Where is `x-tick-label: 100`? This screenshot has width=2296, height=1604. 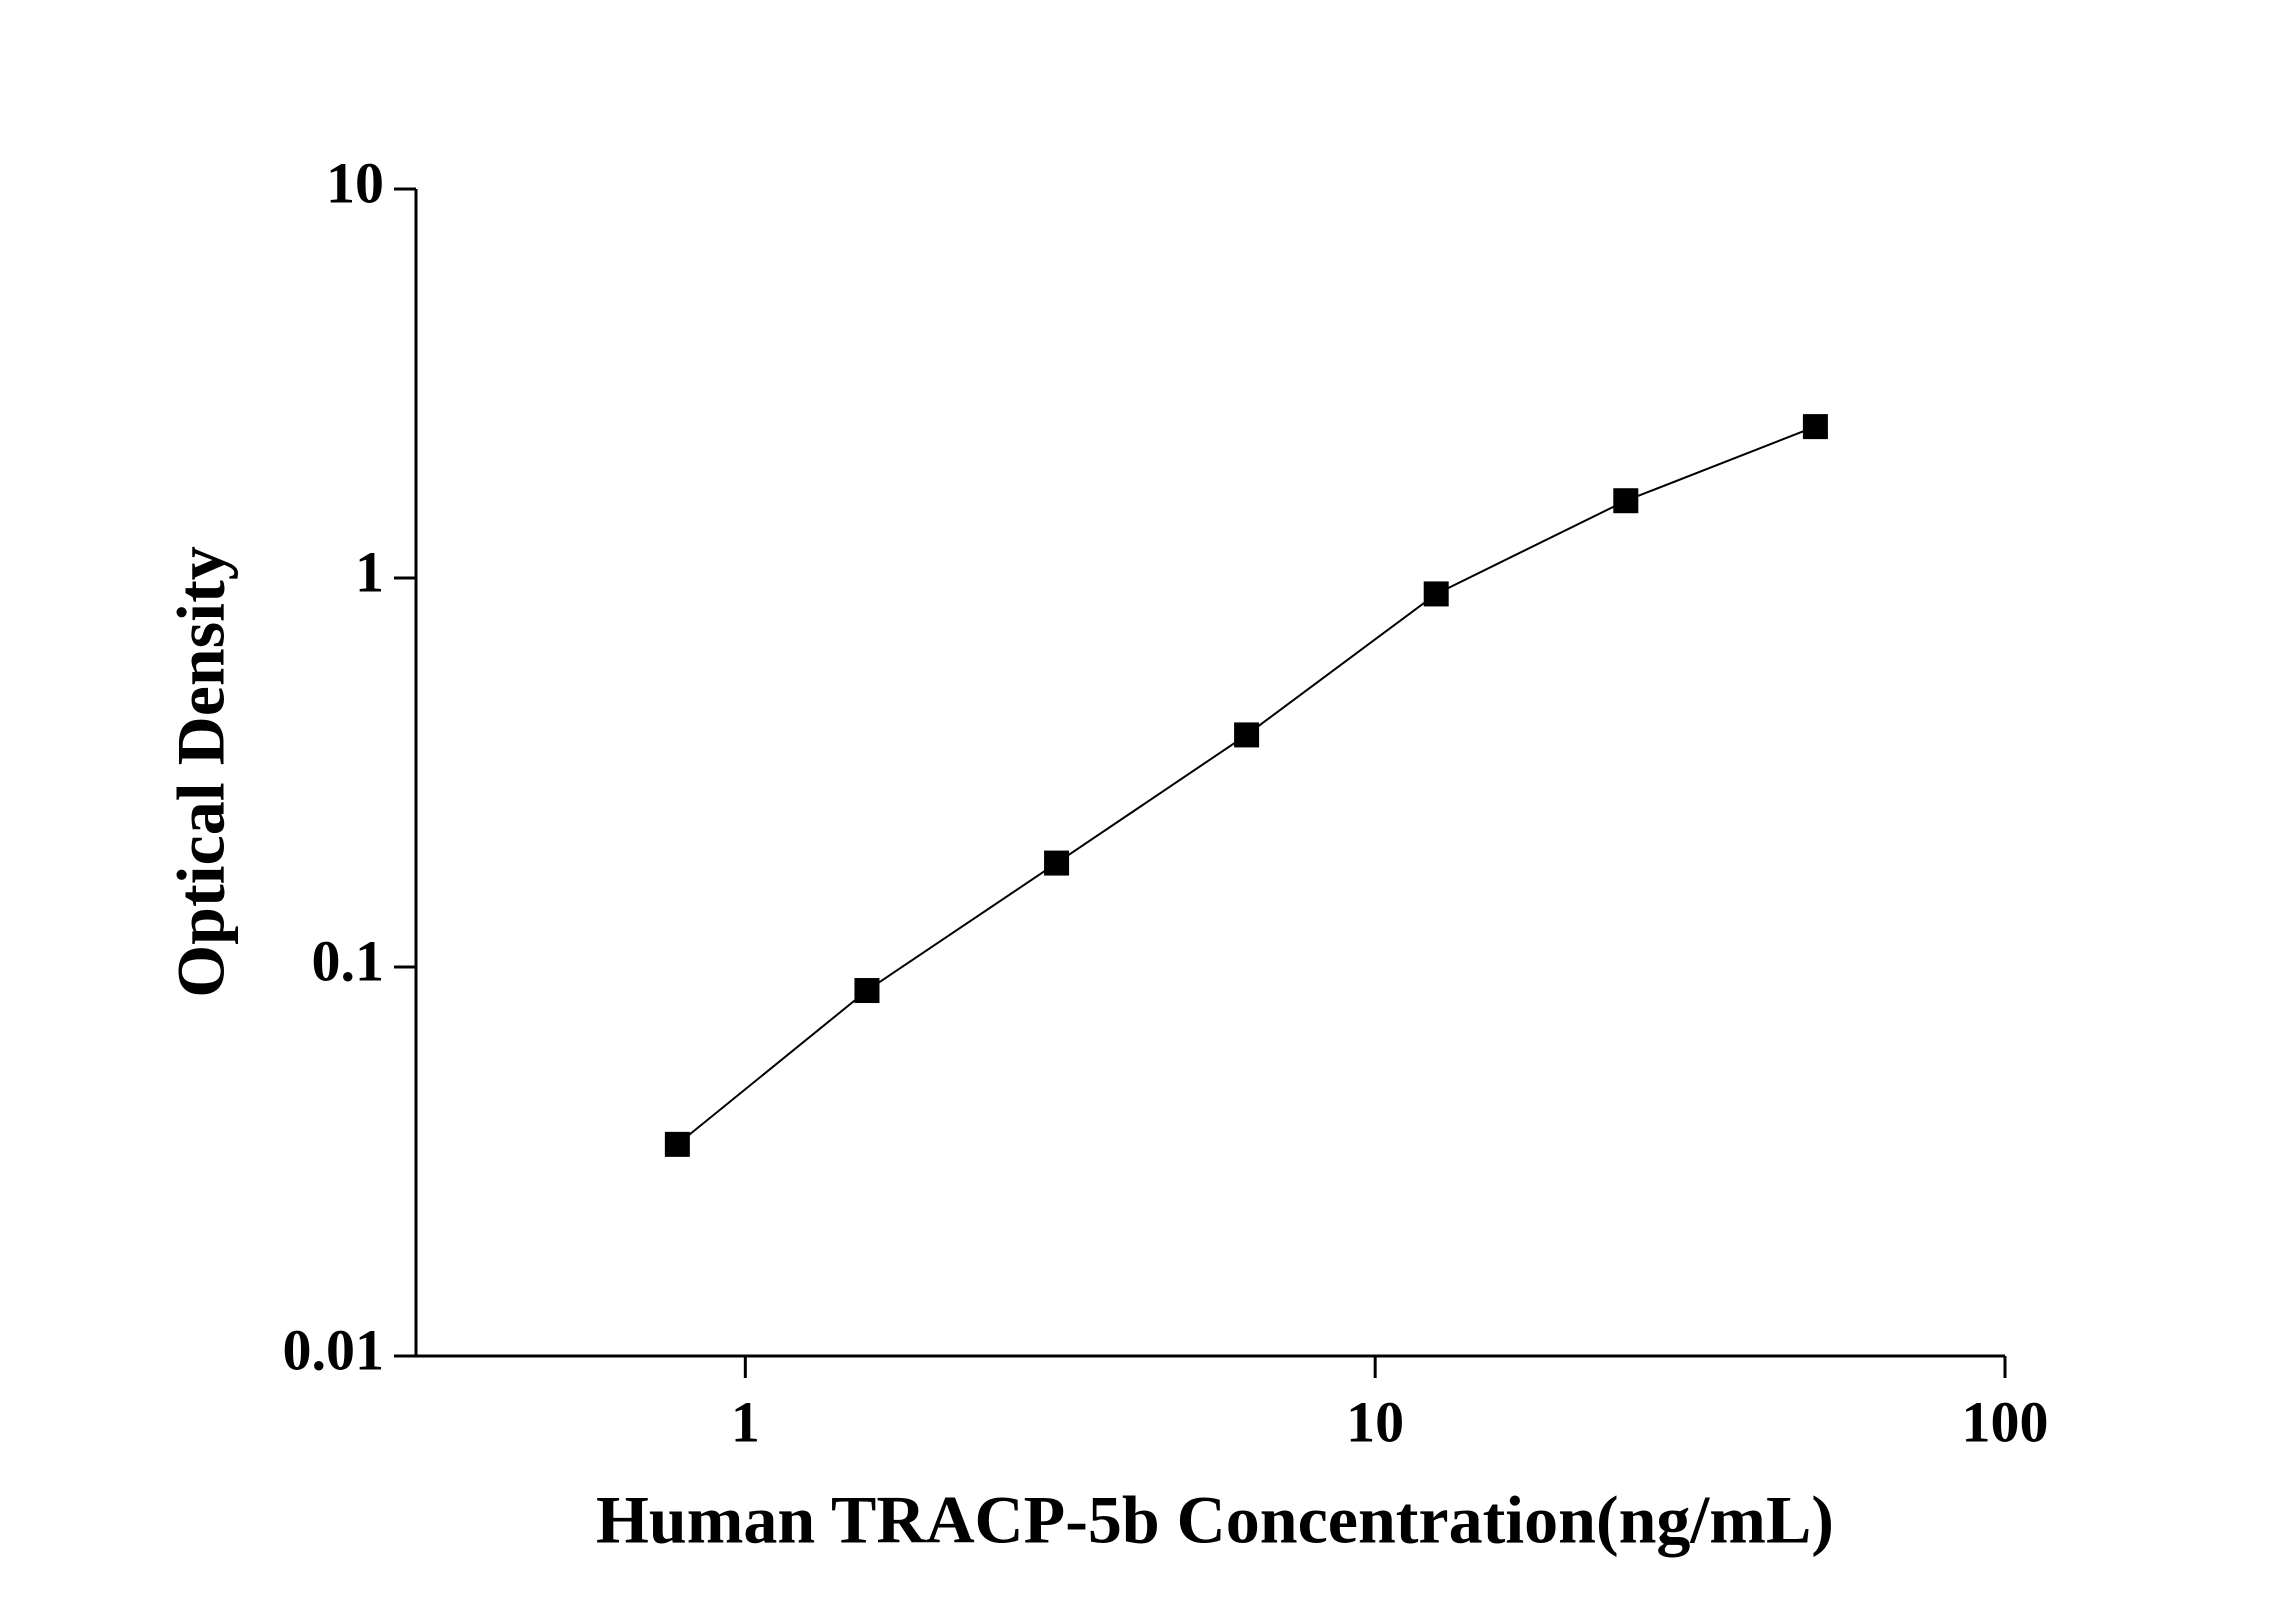
x-tick-label: 100 is located at coordinates (2005, 1421).